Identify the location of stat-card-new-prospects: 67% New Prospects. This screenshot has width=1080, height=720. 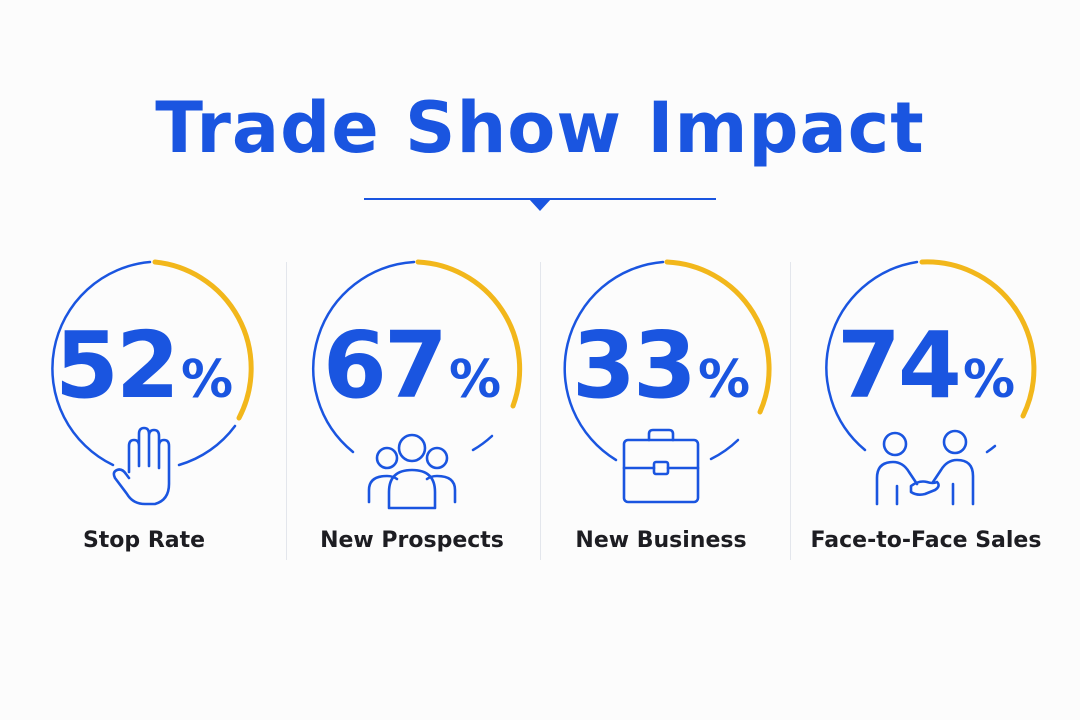
(412, 411).